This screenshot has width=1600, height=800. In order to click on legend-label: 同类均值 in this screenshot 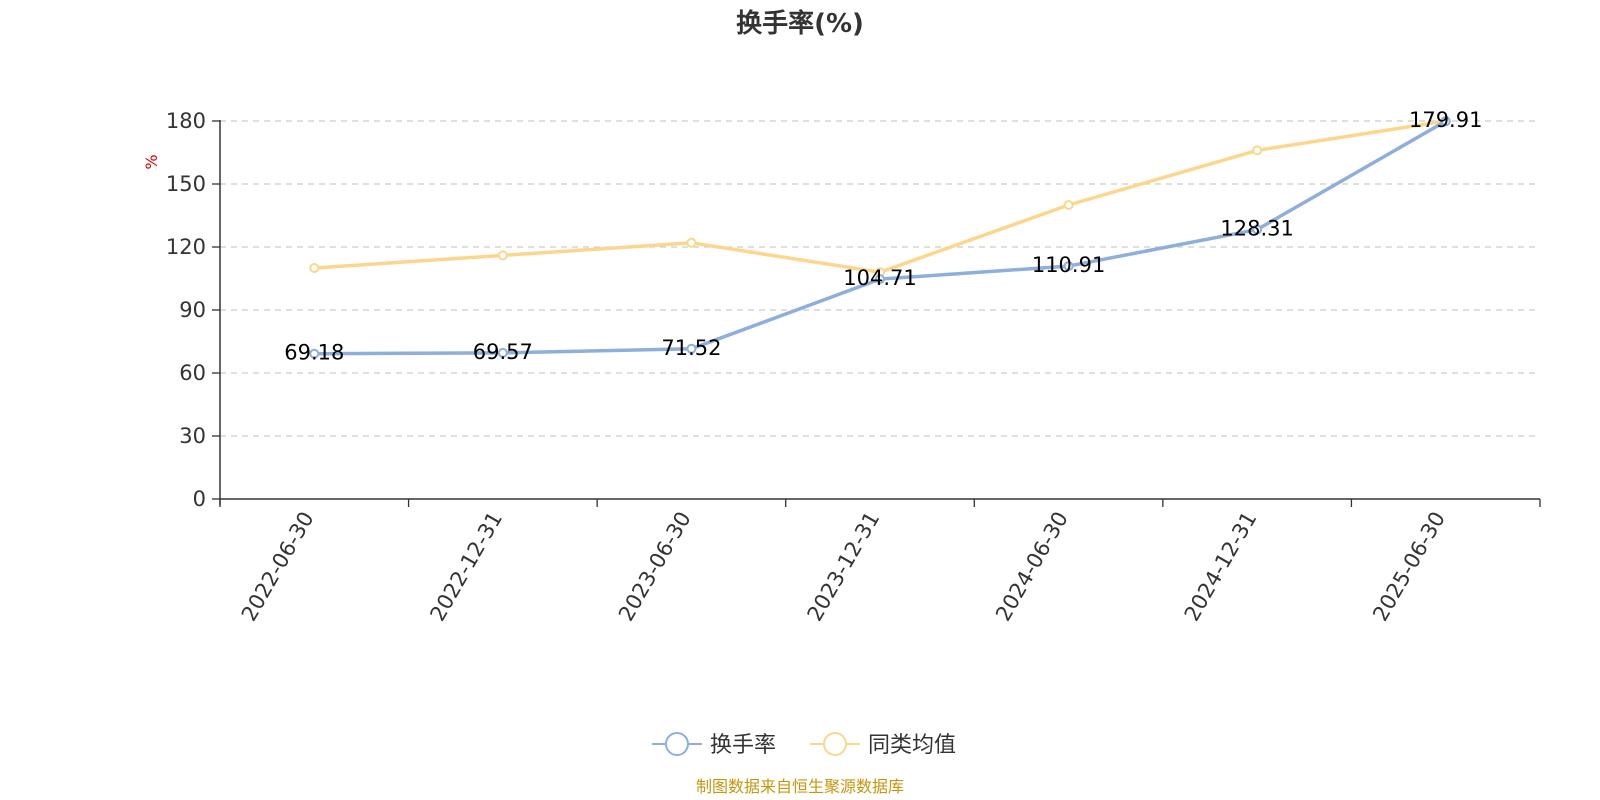, I will do `click(912, 745)`.